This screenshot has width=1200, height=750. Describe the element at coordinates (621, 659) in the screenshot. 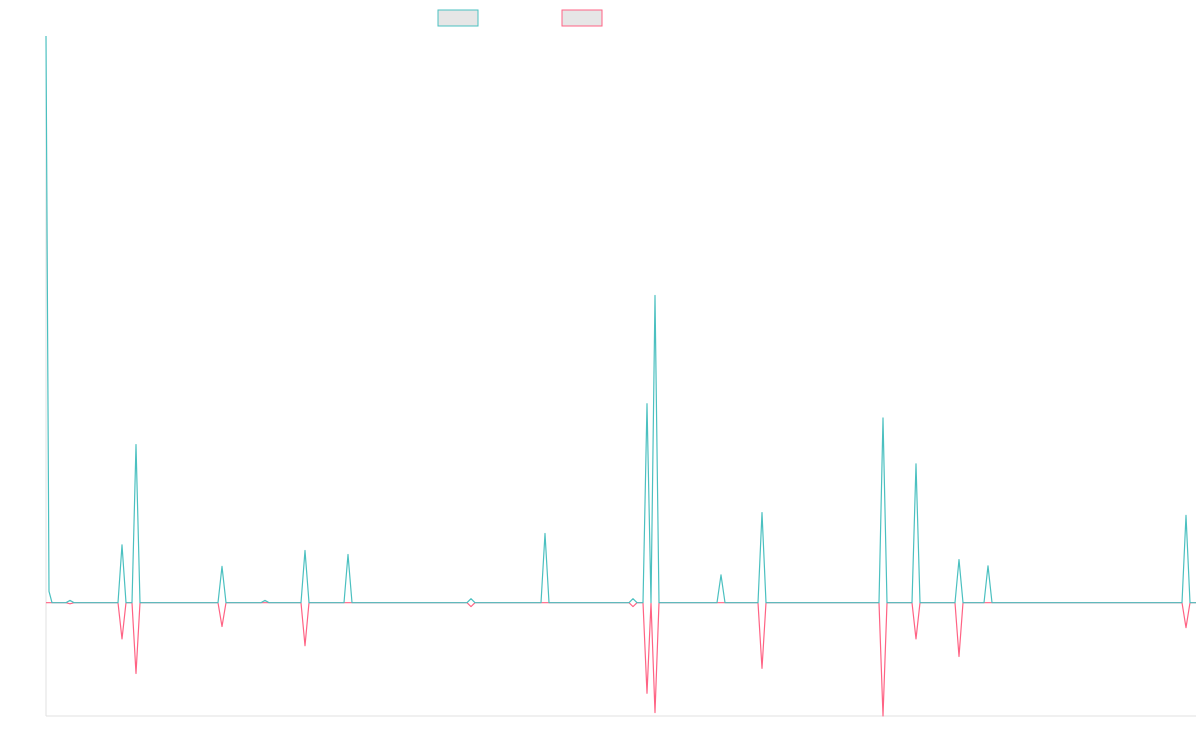

I see `series-line` at that location.